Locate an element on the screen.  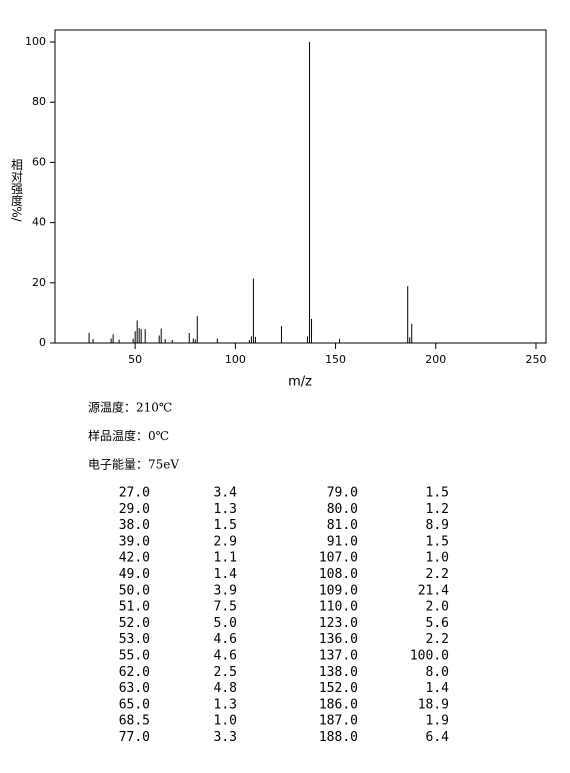
table-cell: 3.9 is located at coordinates (225, 590).